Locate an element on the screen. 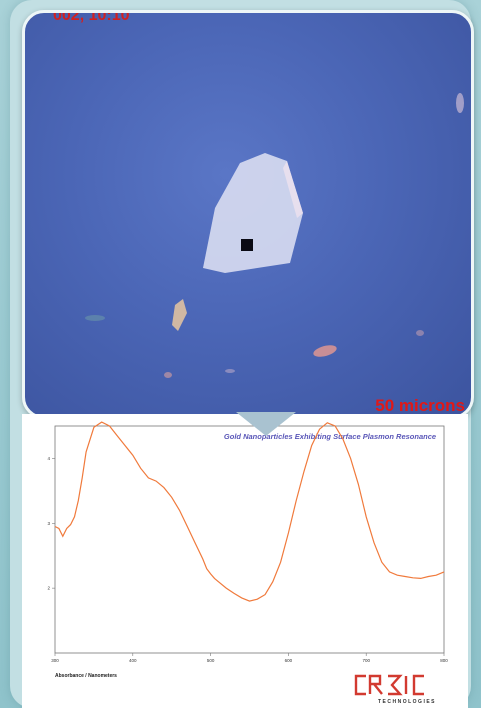 The image size is (481, 708). crystal-edge is located at coordinates (293, 189).